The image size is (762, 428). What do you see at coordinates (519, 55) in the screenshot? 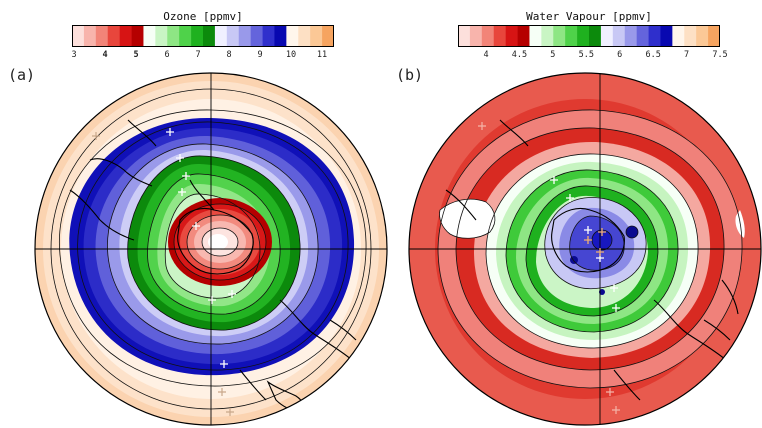
I see `water-vapour-colorbar-tick-label: 4.5` at bounding box center [519, 55].